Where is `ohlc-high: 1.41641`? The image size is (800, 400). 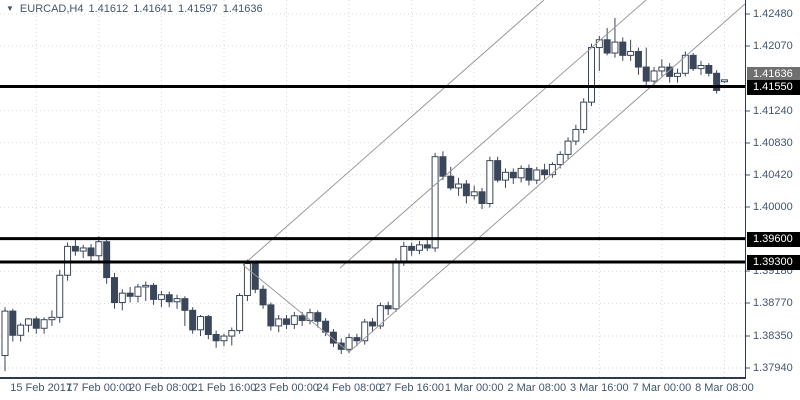
ohlc-high: 1.41641 is located at coordinates (153, 9).